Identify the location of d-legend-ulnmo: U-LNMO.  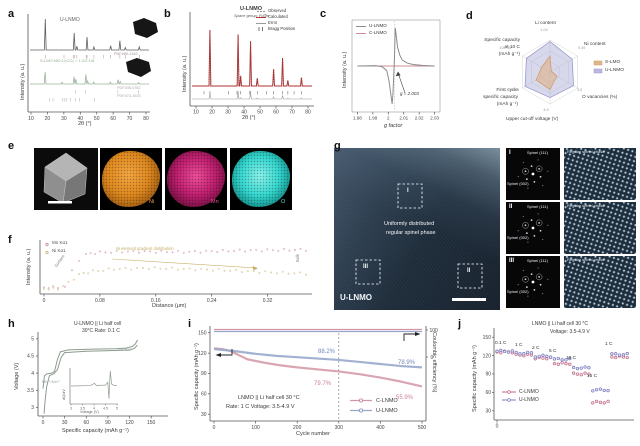
(614, 70).